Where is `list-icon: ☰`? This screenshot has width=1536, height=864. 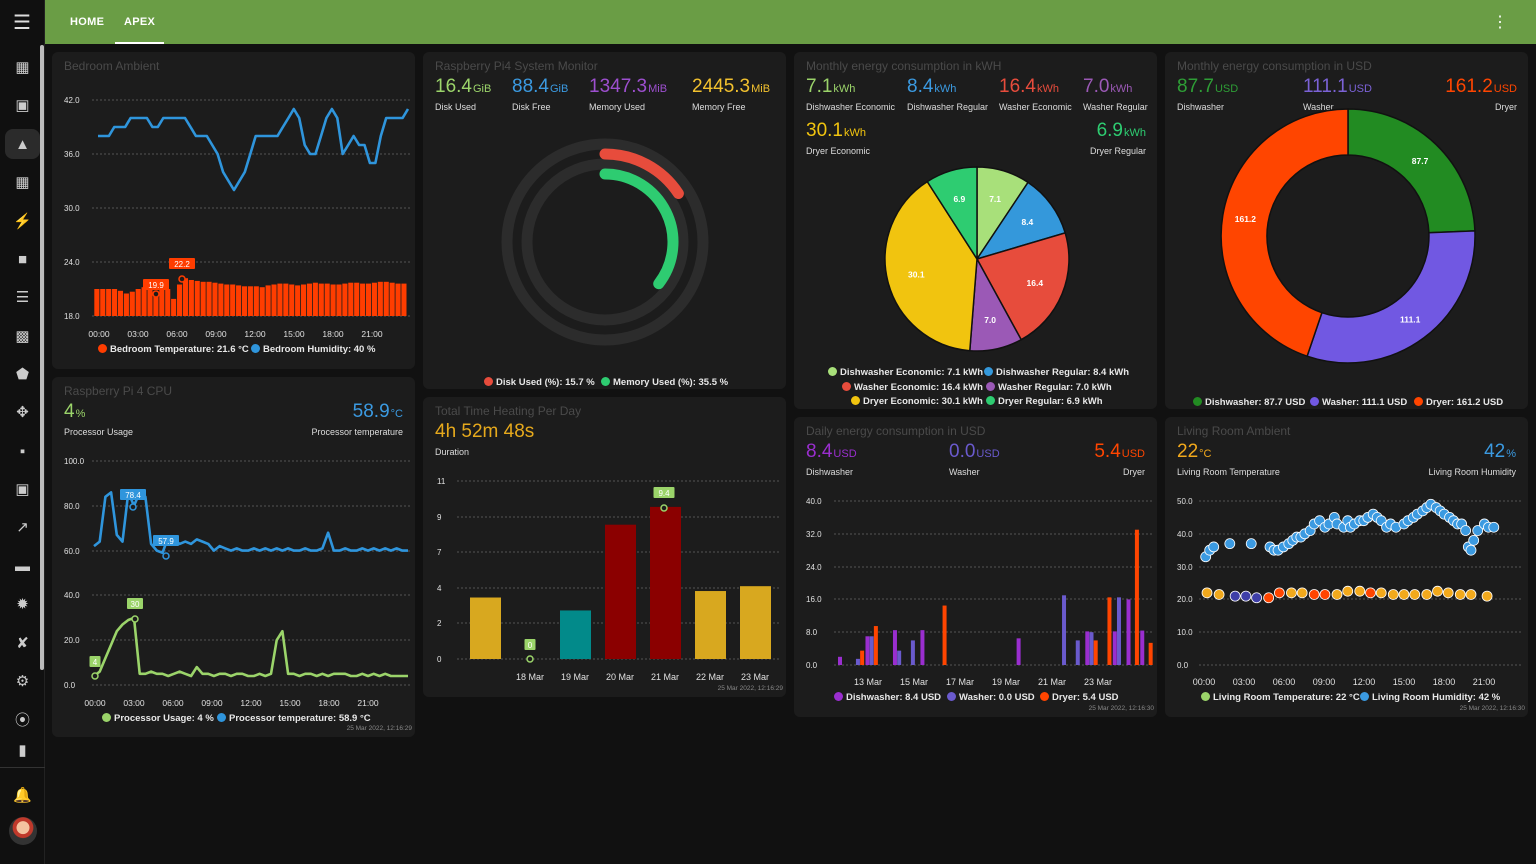 list-icon: ☰ is located at coordinates (22, 297).